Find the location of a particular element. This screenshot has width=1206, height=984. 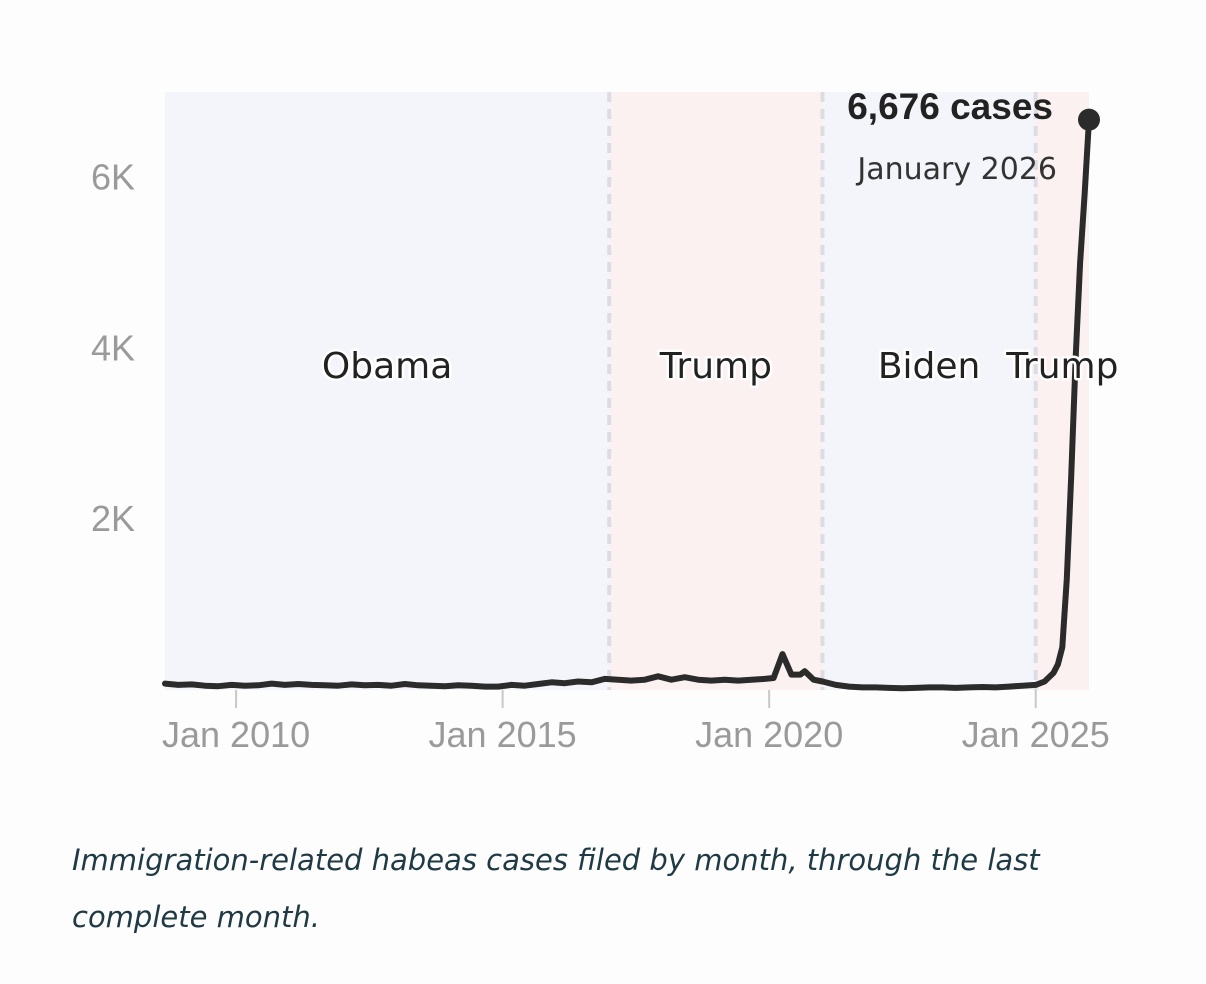

y-tick-label-2: 6K is located at coordinates (113, 176).